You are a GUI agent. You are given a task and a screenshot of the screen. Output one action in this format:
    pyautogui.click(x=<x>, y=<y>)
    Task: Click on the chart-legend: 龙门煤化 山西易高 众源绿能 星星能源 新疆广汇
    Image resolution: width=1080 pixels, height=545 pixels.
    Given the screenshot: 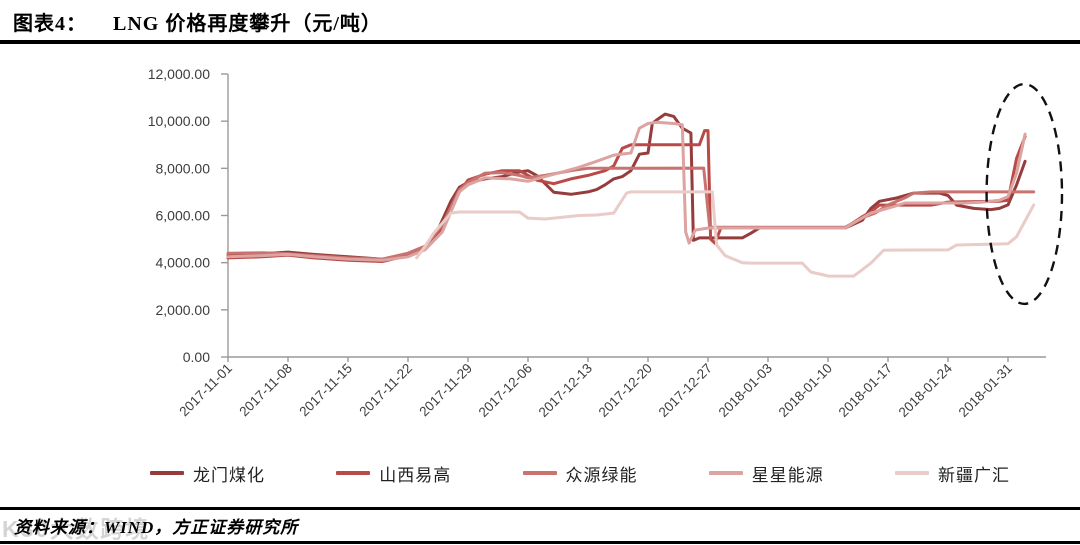 What is the action you would take?
    pyautogui.click(x=580, y=473)
    